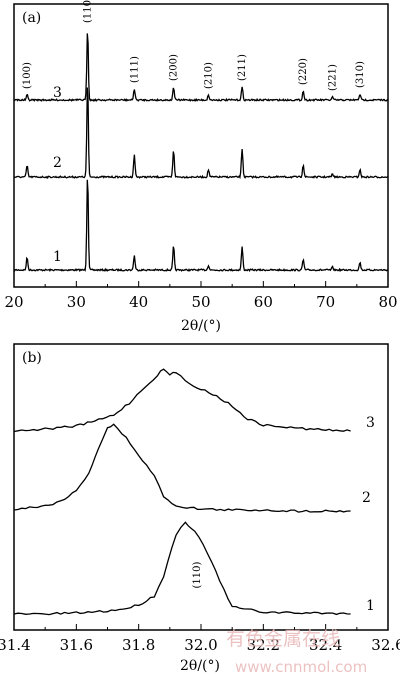 The image size is (400, 683). Describe the element at coordinates (138, 302) in the screenshot. I see `x-tick-label: 40` at that location.